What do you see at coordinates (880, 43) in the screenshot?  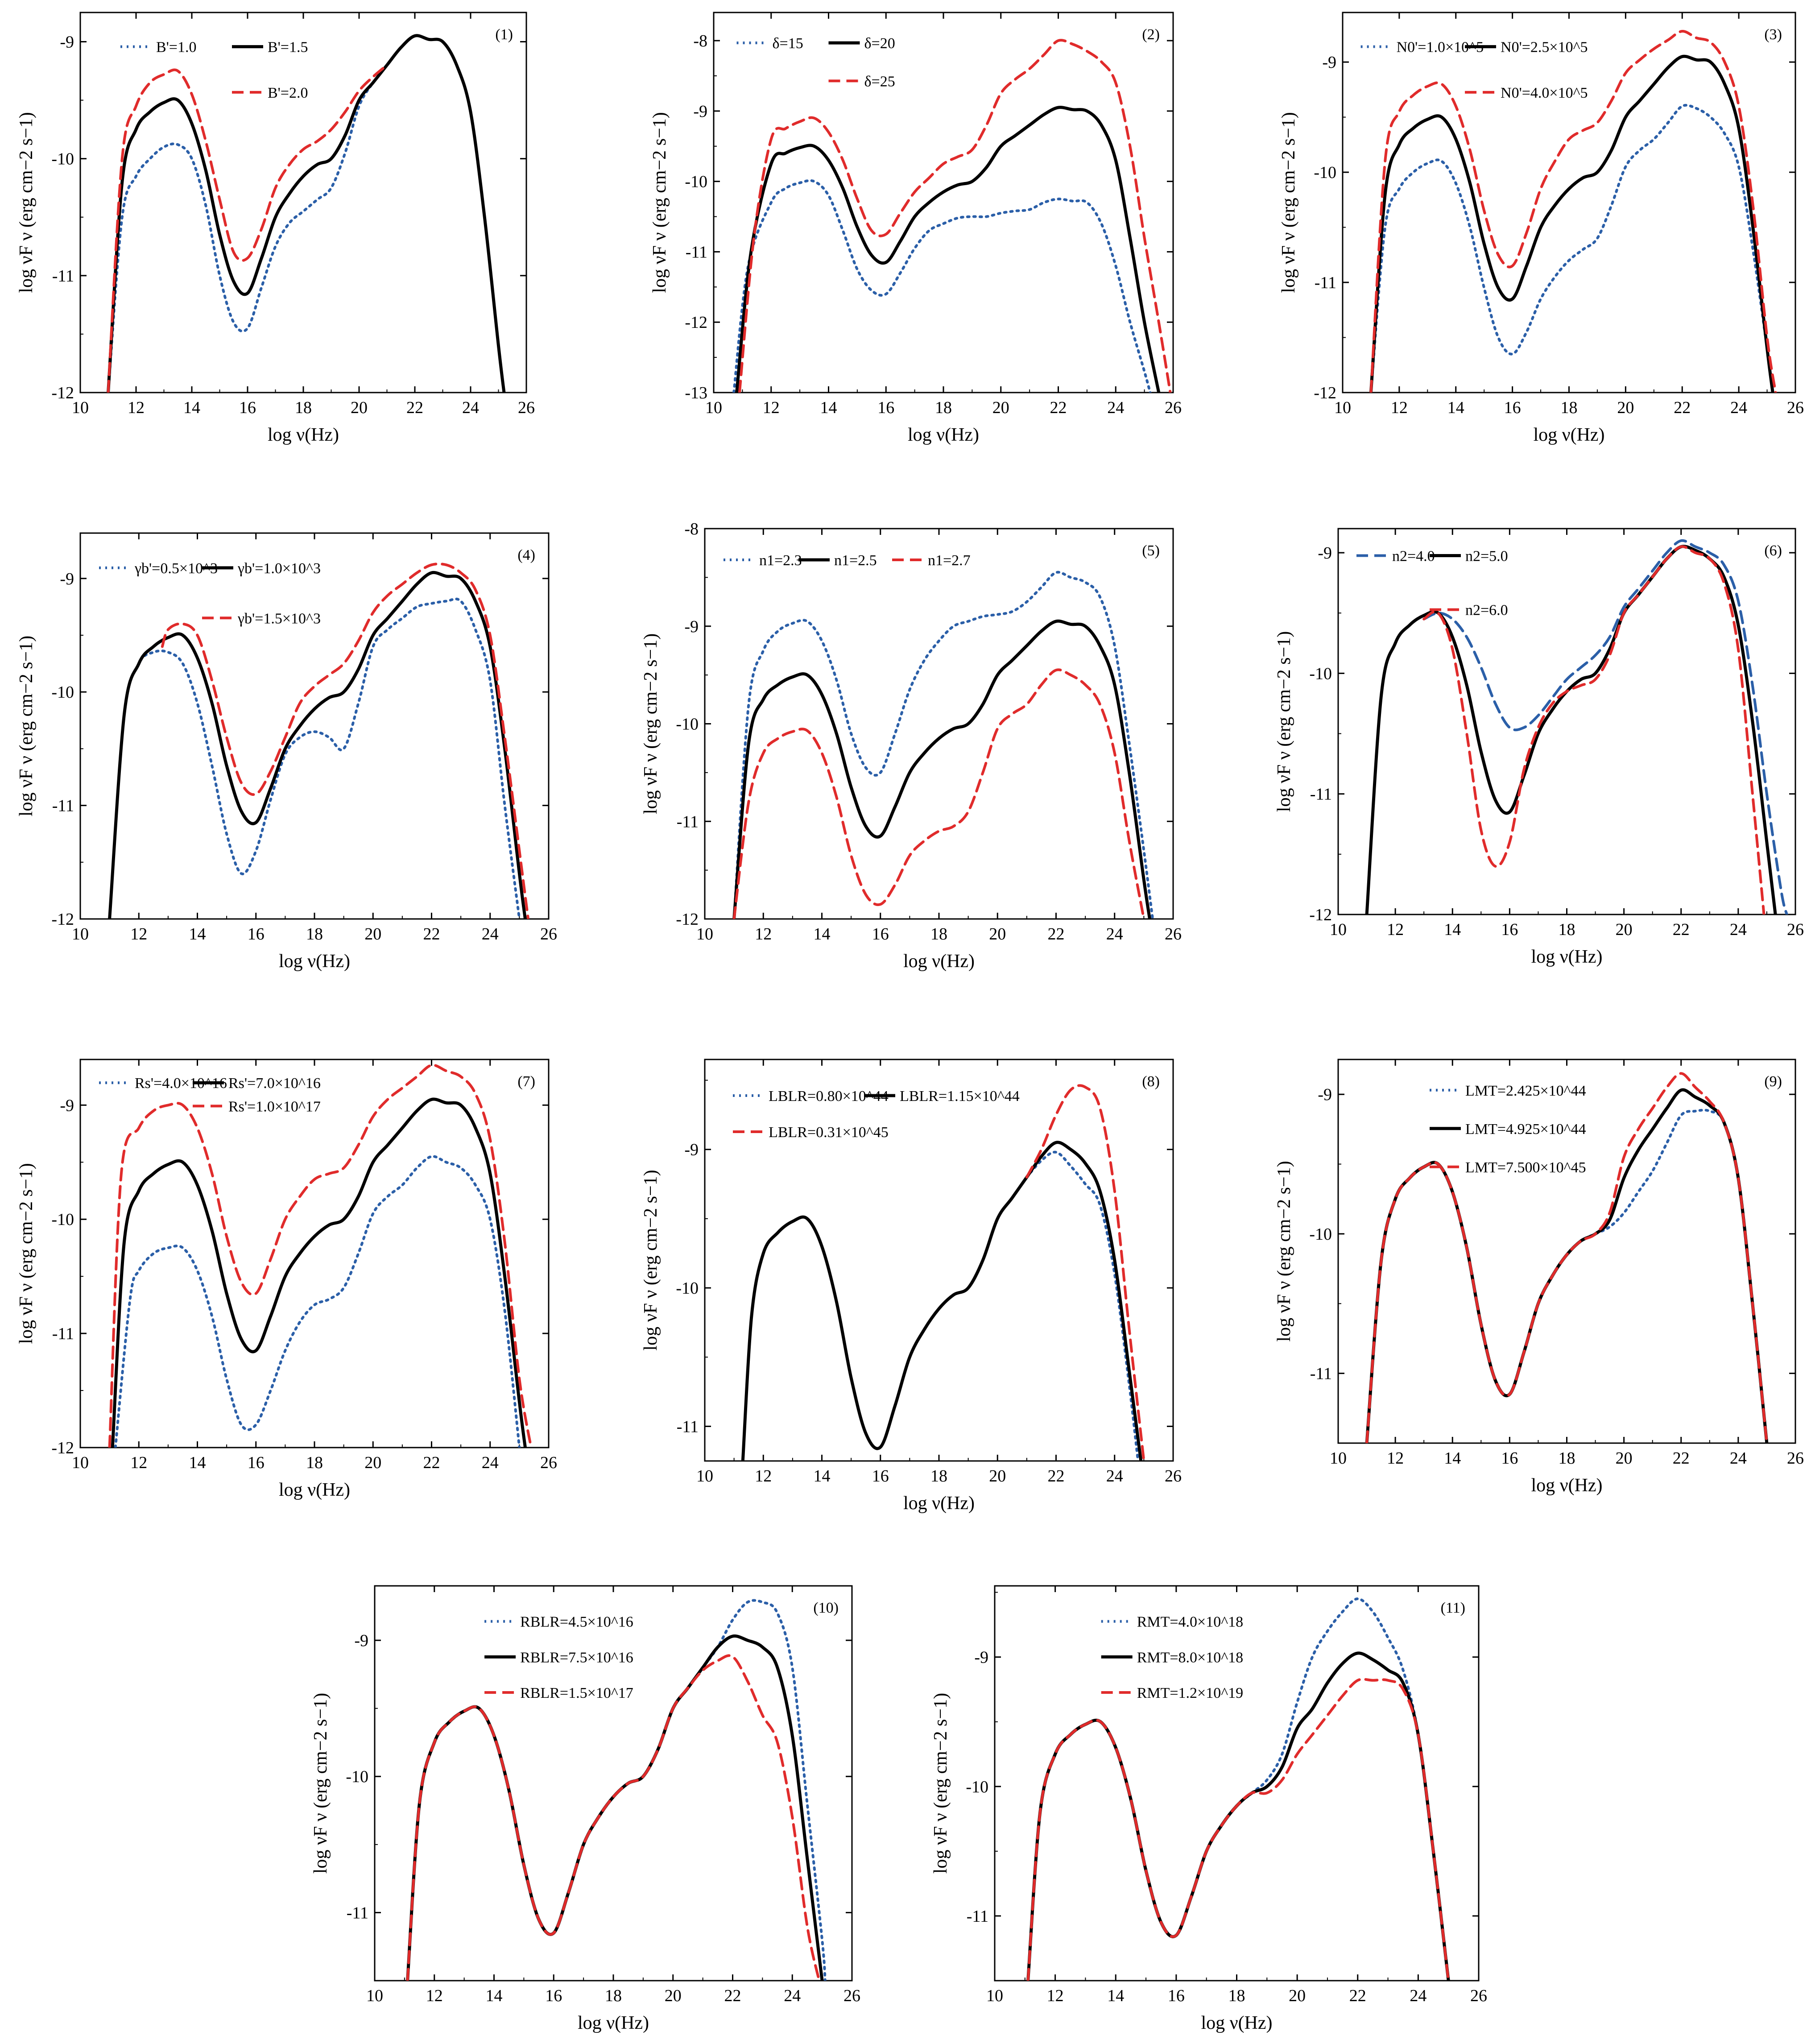 I see `legend-label: δ=20` at bounding box center [880, 43].